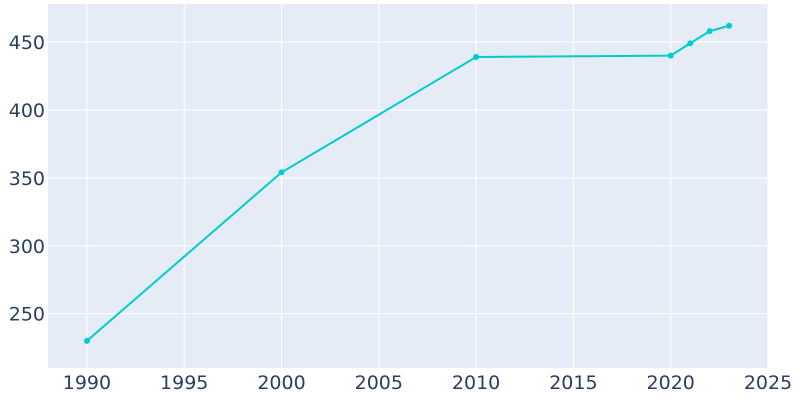 This screenshot has width=800, height=400. What do you see at coordinates (27, 247) in the screenshot?
I see `y-tick-label: 300` at bounding box center [27, 247].